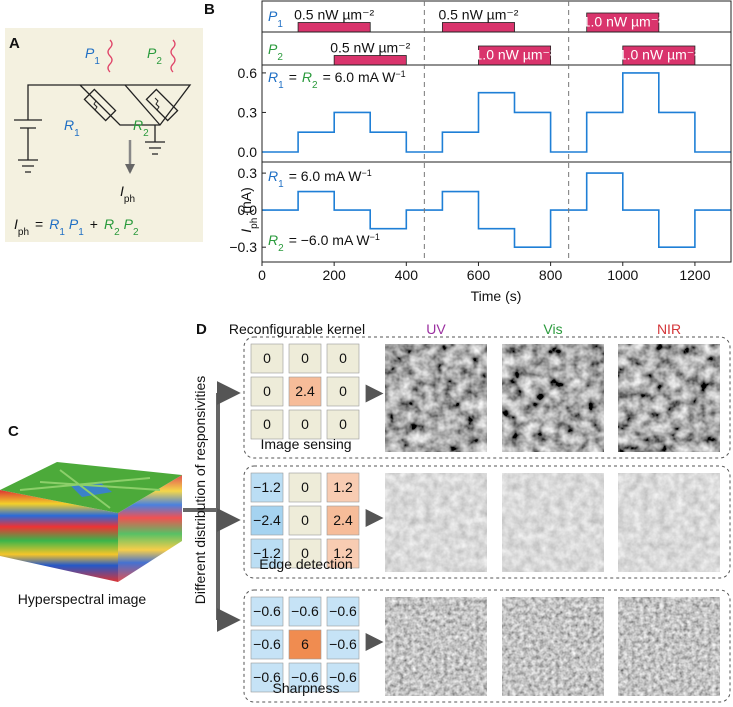 This screenshot has width=733, height=707. What do you see at coordinates (320, 179) in the screenshot?
I see `annotation: R1 = 6.0 mA W−1` at bounding box center [320, 179].